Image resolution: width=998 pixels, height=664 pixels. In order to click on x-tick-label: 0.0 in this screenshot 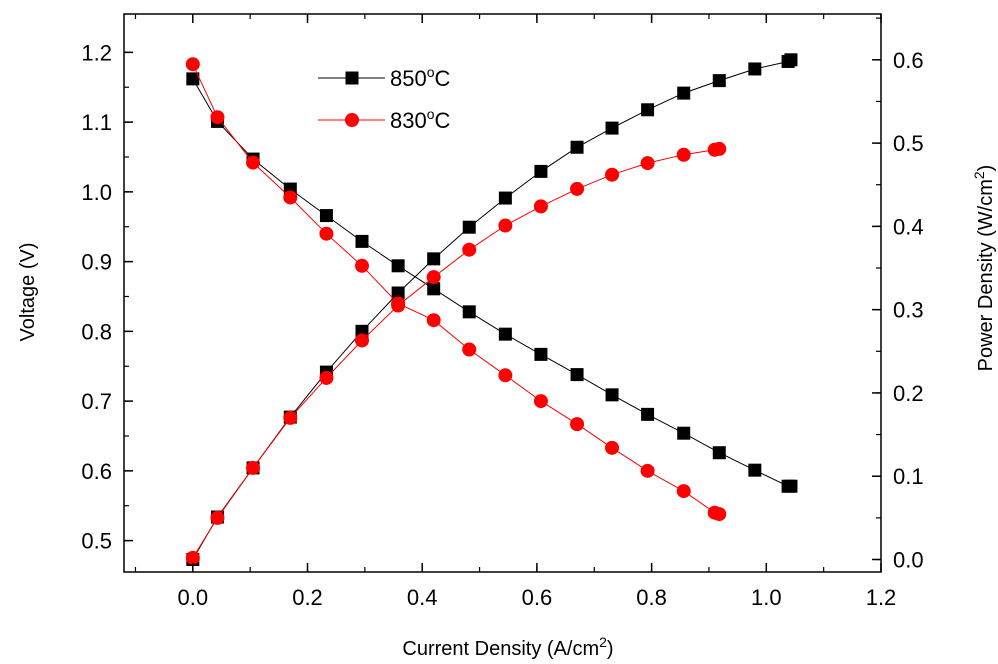, I will do `click(193, 597)`.